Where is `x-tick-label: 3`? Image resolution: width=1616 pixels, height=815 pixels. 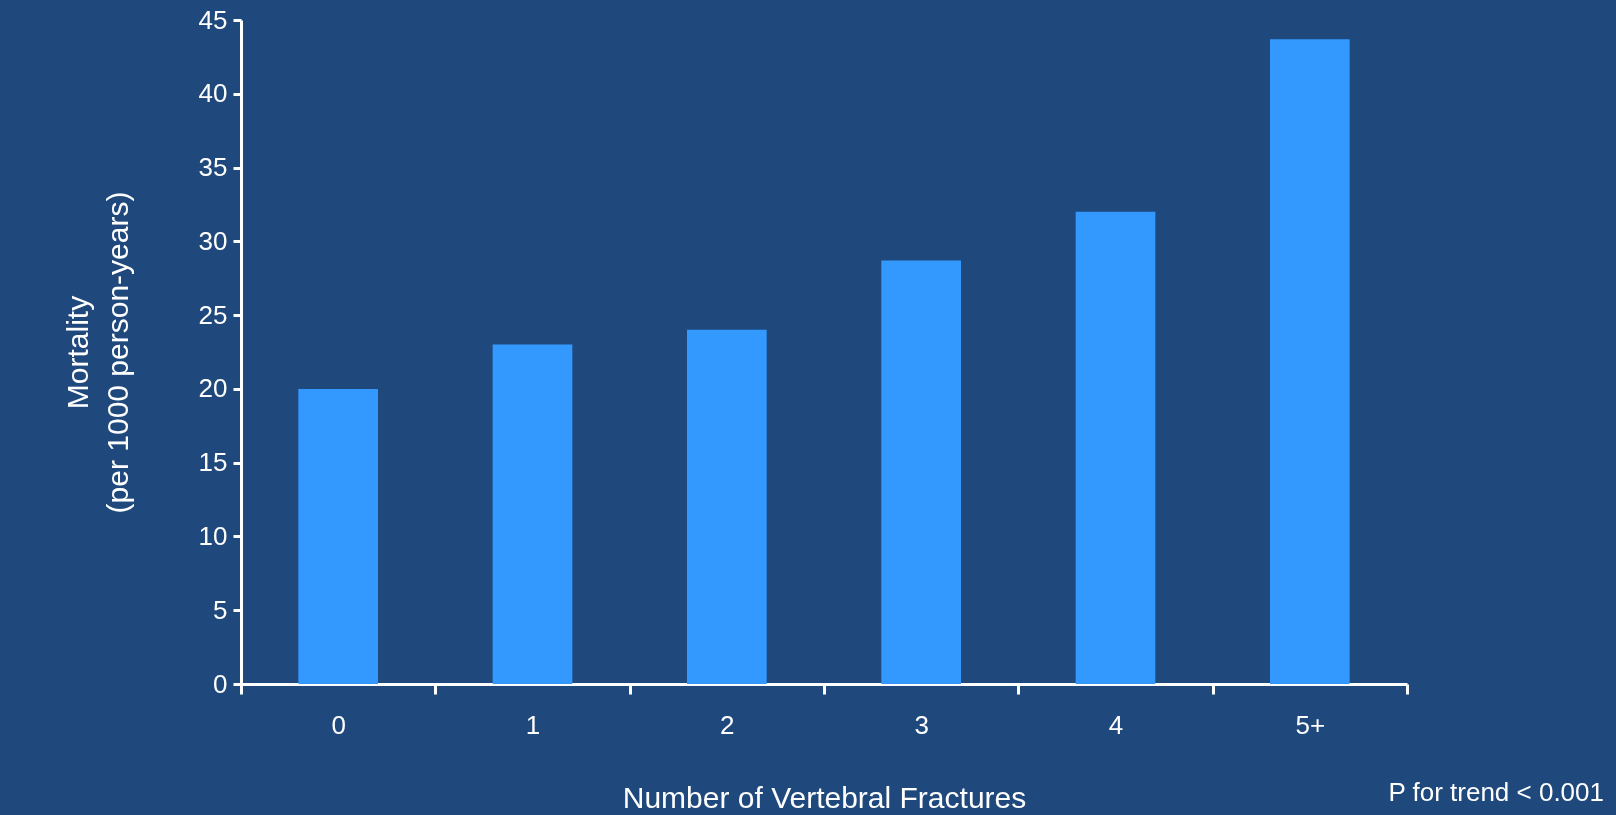 x-tick-label: 3 is located at coordinates (921, 724).